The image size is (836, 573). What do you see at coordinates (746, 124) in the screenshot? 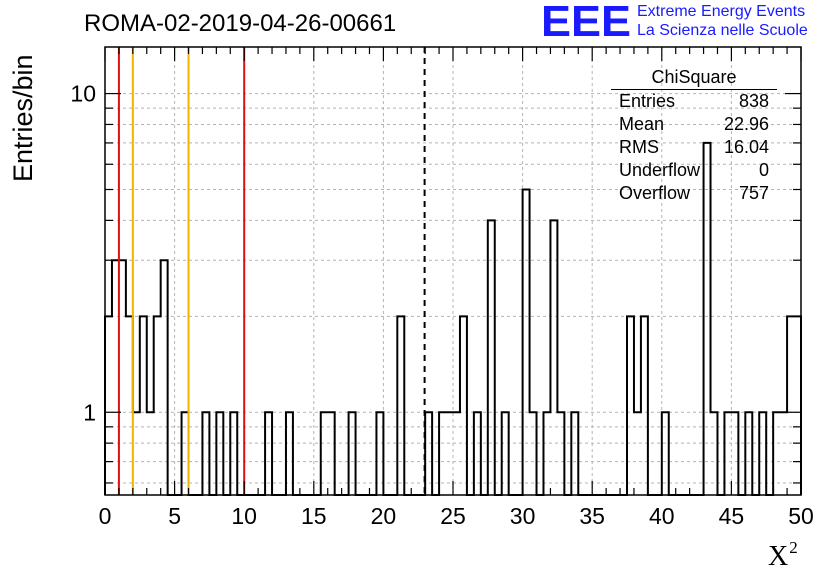
I see `stats-value: 22.96` at bounding box center [746, 124].